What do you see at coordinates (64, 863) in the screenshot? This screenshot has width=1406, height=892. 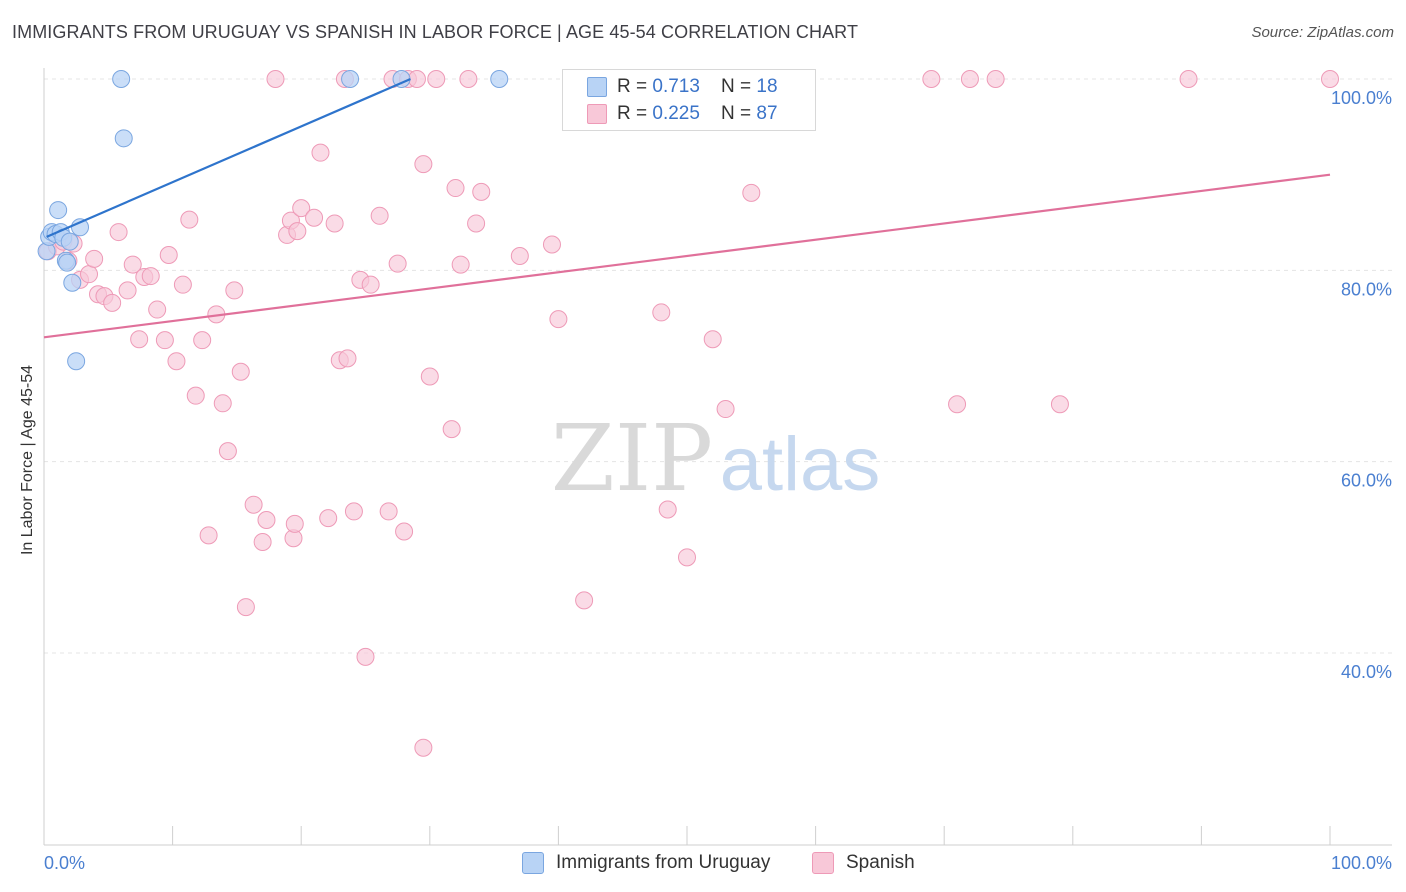 I see `x-tick-label-min: 0.0%` at bounding box center [64, 863].